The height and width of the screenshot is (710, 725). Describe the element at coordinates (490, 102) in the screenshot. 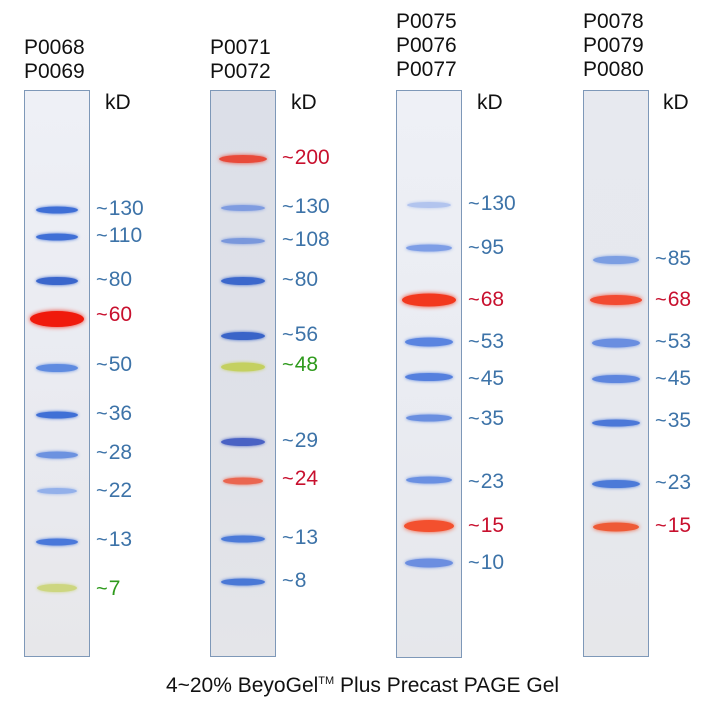

I see `kd-label-3: kD` at that location.